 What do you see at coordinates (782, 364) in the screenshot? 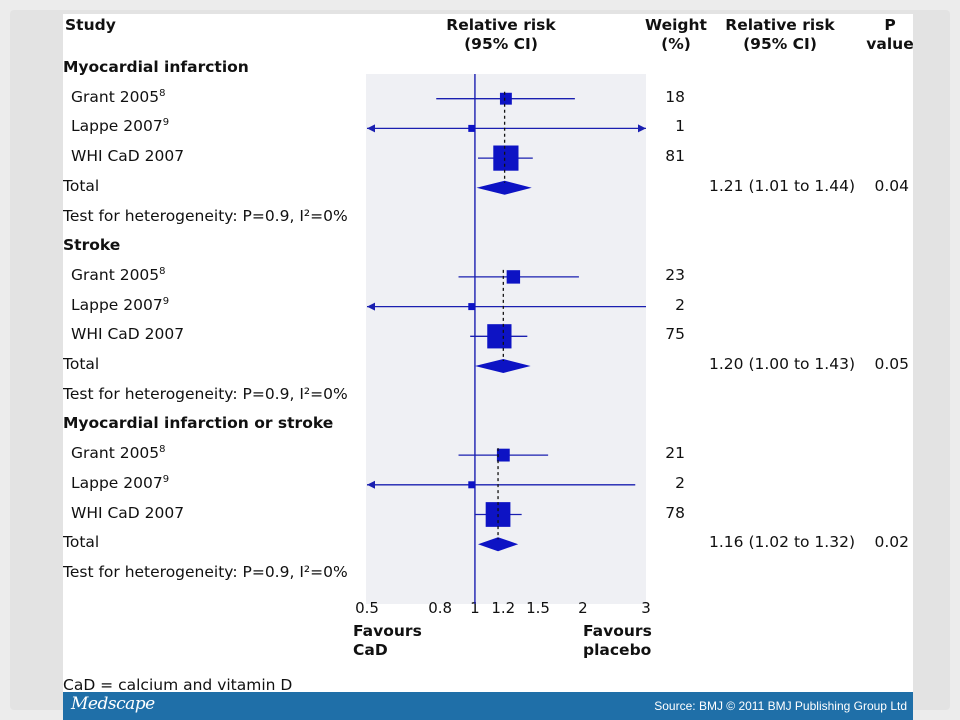
I see `total-ci-text: 1.20 (1.00 to 1.43)` at bounding box center [782, 364].